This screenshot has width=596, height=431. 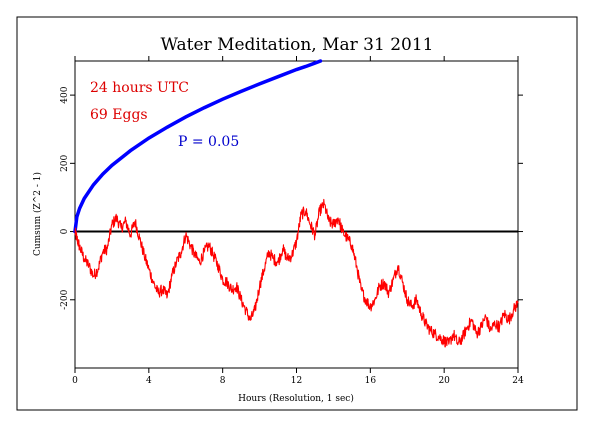 What do you see at coordinates (65, 162) in the screenshot?
I see `y-tick-label: 200` at bounding box center [65, 162].